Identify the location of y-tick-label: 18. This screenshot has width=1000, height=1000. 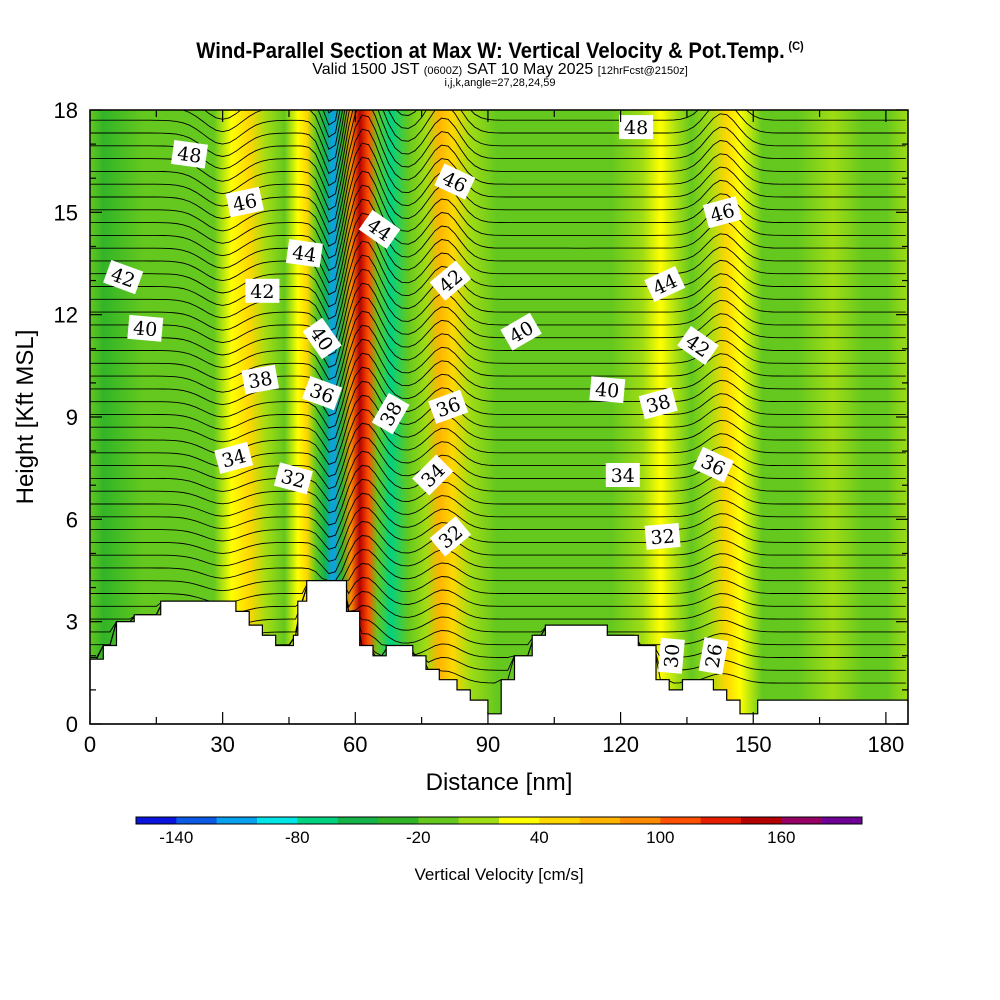
(66, 110).